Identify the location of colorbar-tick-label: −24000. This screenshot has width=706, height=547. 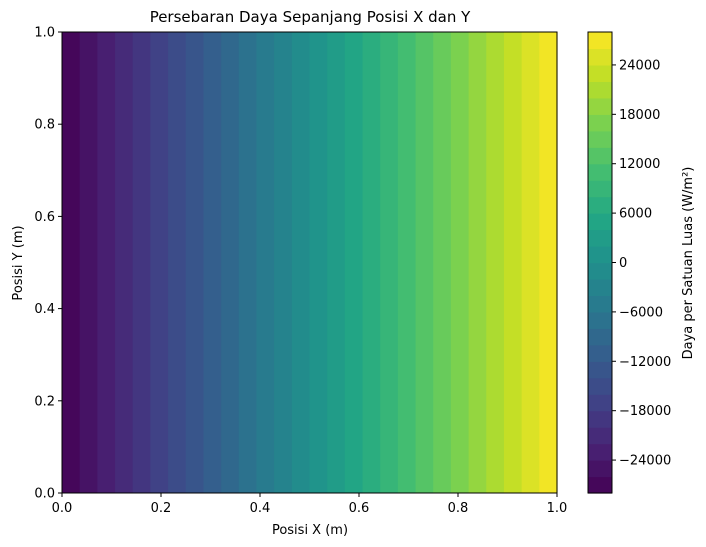
(645, 461).